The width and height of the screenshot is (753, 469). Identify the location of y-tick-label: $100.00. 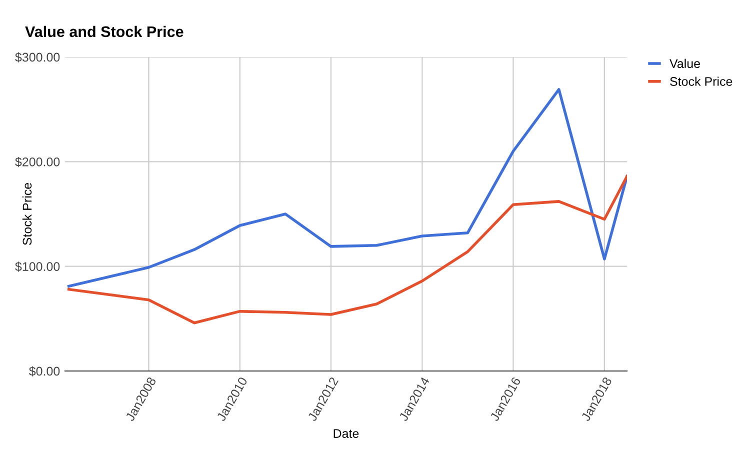
(37, 267).